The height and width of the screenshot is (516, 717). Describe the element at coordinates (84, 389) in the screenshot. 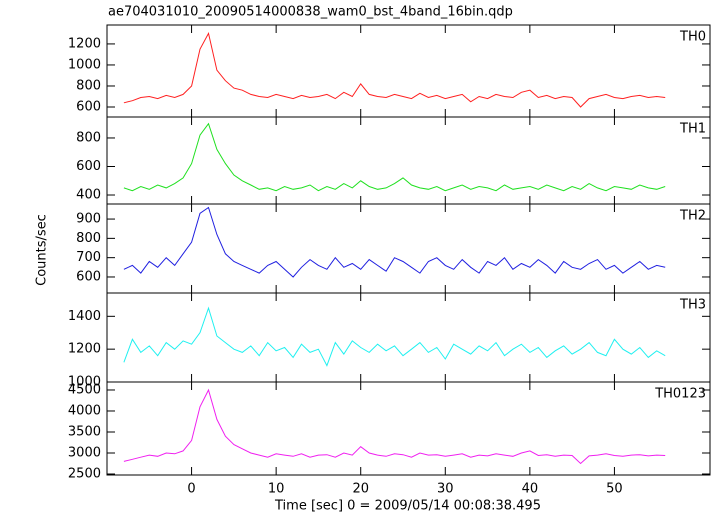

I see `y-tick-label: 4500` at that location.